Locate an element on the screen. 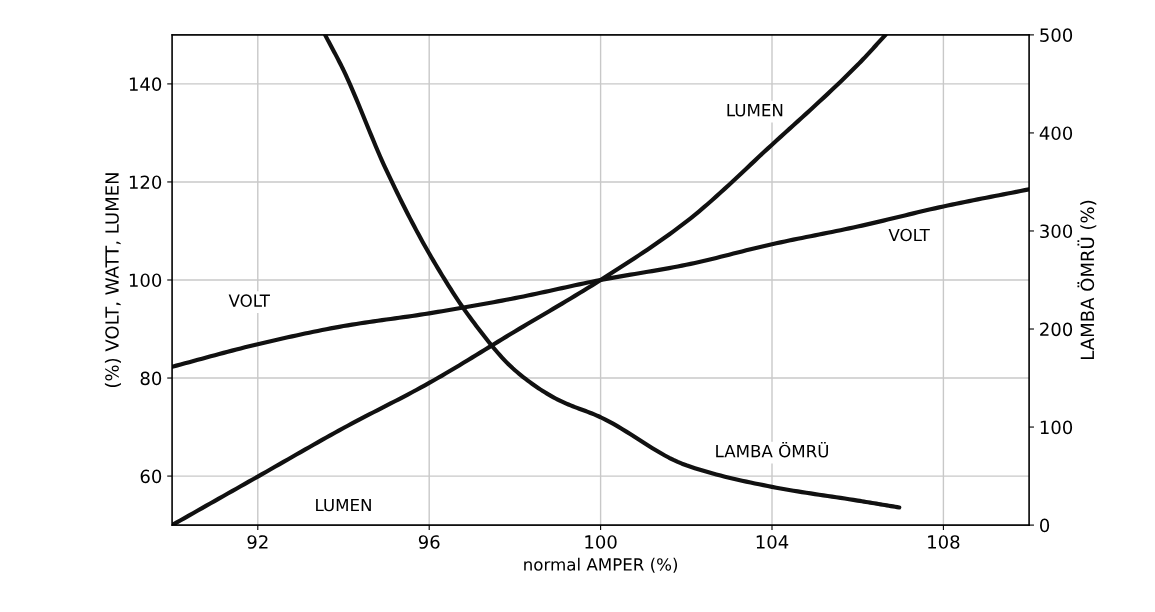  y2-tick-label: 0 is located at coordinates (1045, 525).